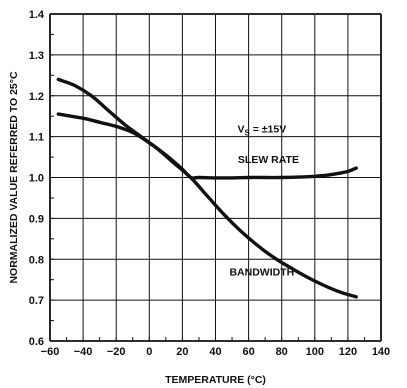 The width and height of the screenshot is (407, 388). I want to click on y-tick-label: 1.0, so click(36, 179).